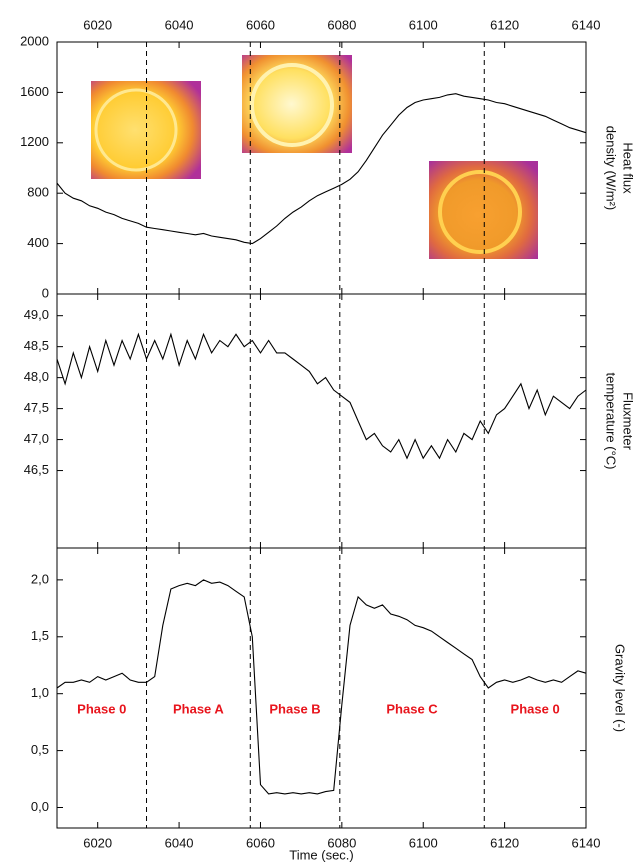 This screenshot has height=864, width=639. I want to click on y-tick-label: 400, so click(38, 242).